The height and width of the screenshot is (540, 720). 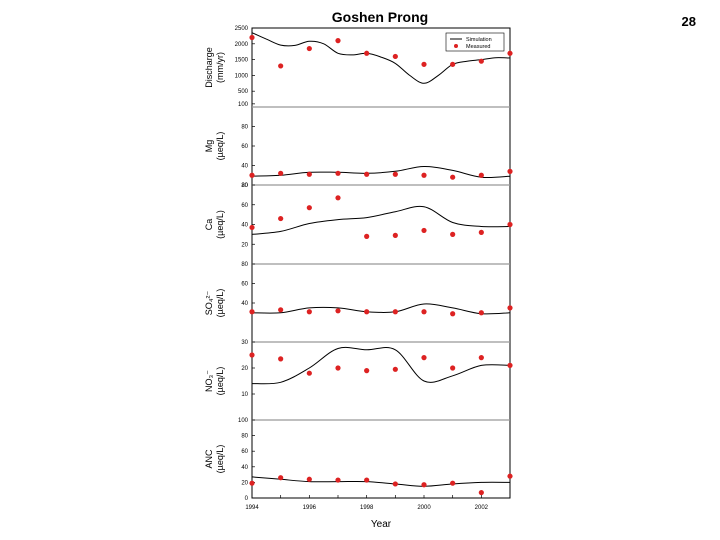 I want to click on simulation-line-ca, so click(x=381, y=220).